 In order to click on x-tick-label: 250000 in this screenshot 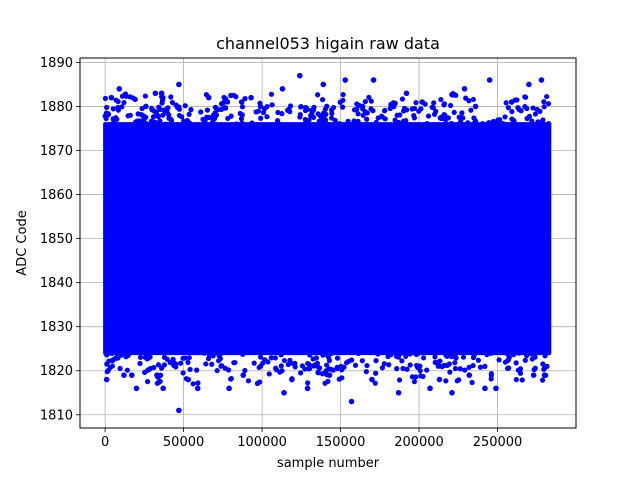, I will do `click(498, 442)`.